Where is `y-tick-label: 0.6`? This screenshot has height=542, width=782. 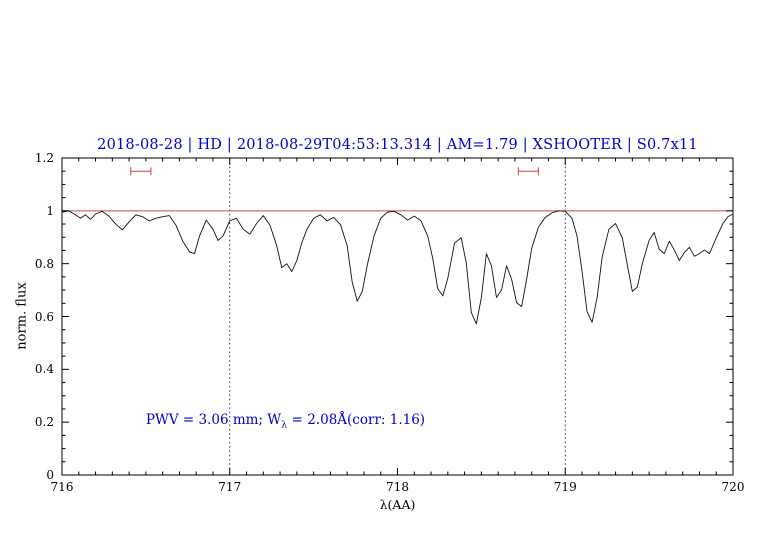
y-tick-label: 0.6 is located at coordinates (44, 316).